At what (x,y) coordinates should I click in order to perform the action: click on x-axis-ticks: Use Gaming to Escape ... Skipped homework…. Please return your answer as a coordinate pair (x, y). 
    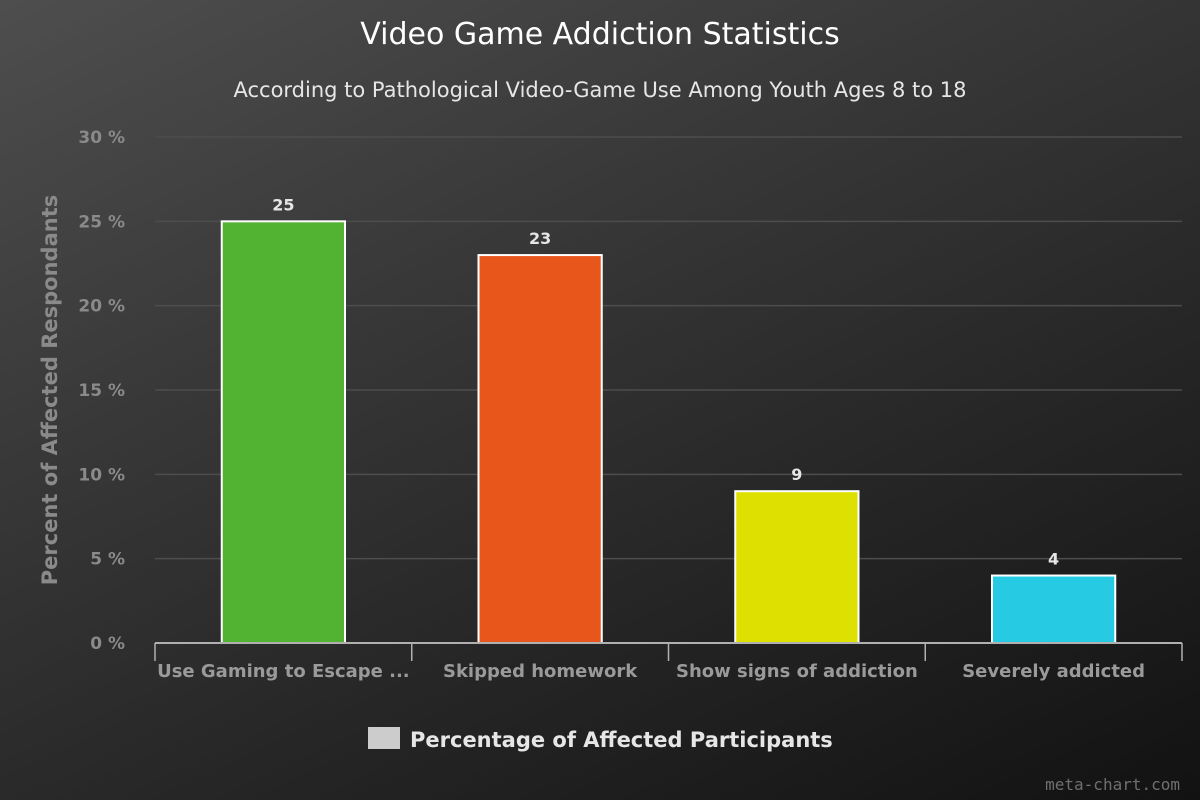
    Looking at the image, I should click on (651, 671).